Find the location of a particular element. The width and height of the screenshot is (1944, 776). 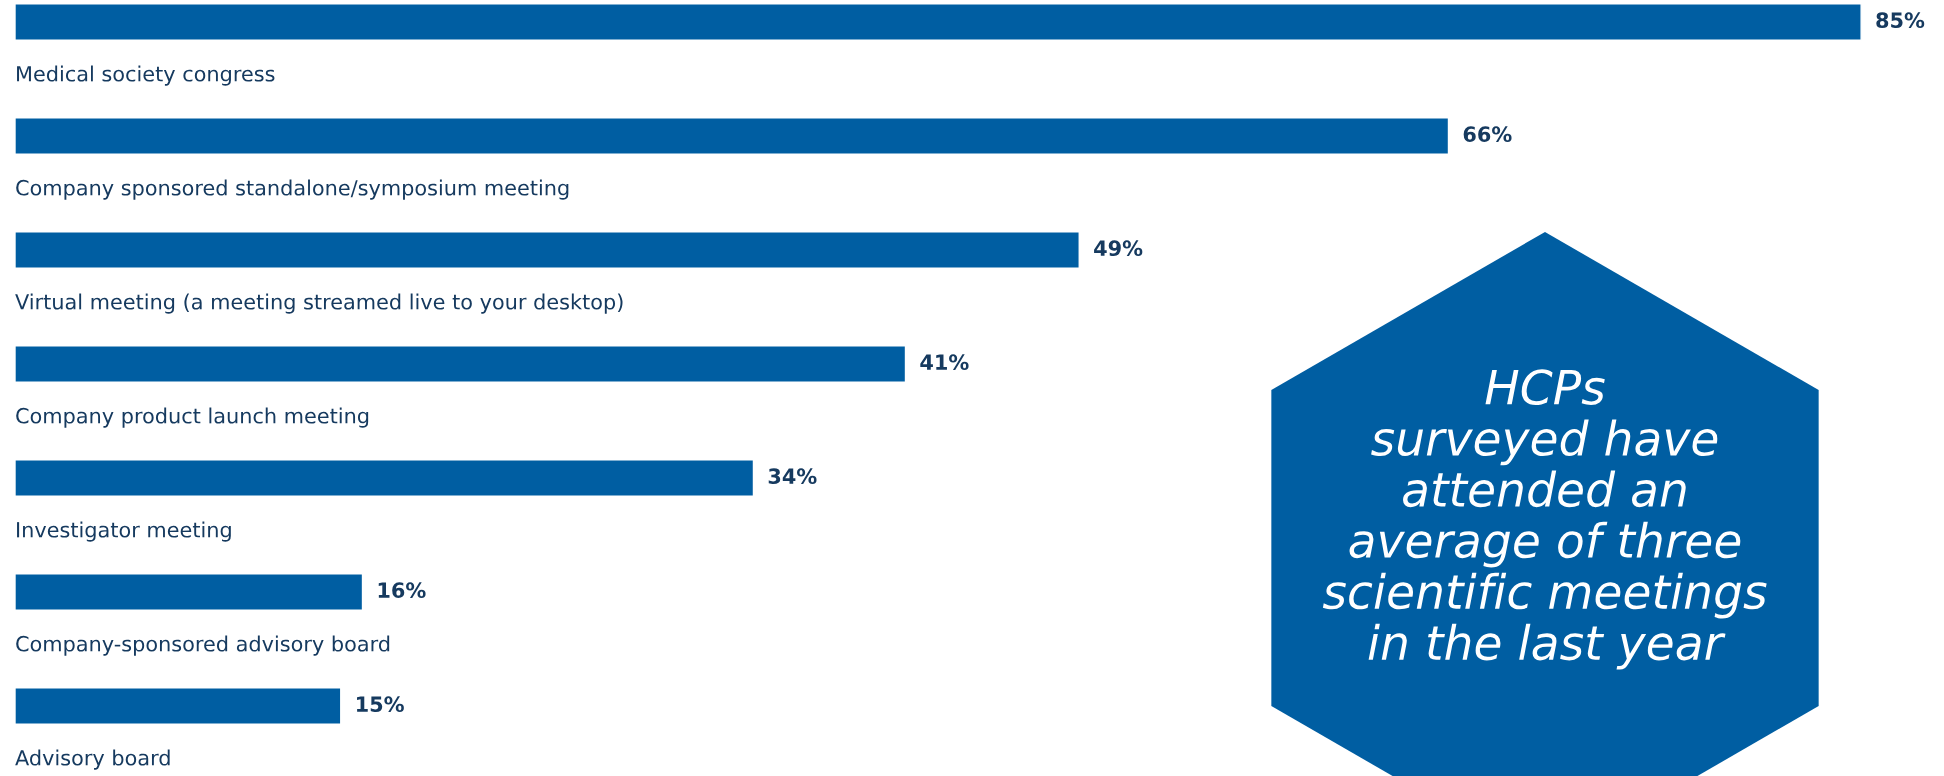

y-tick-label: Medical society congress is located at coordinates (146, 75).